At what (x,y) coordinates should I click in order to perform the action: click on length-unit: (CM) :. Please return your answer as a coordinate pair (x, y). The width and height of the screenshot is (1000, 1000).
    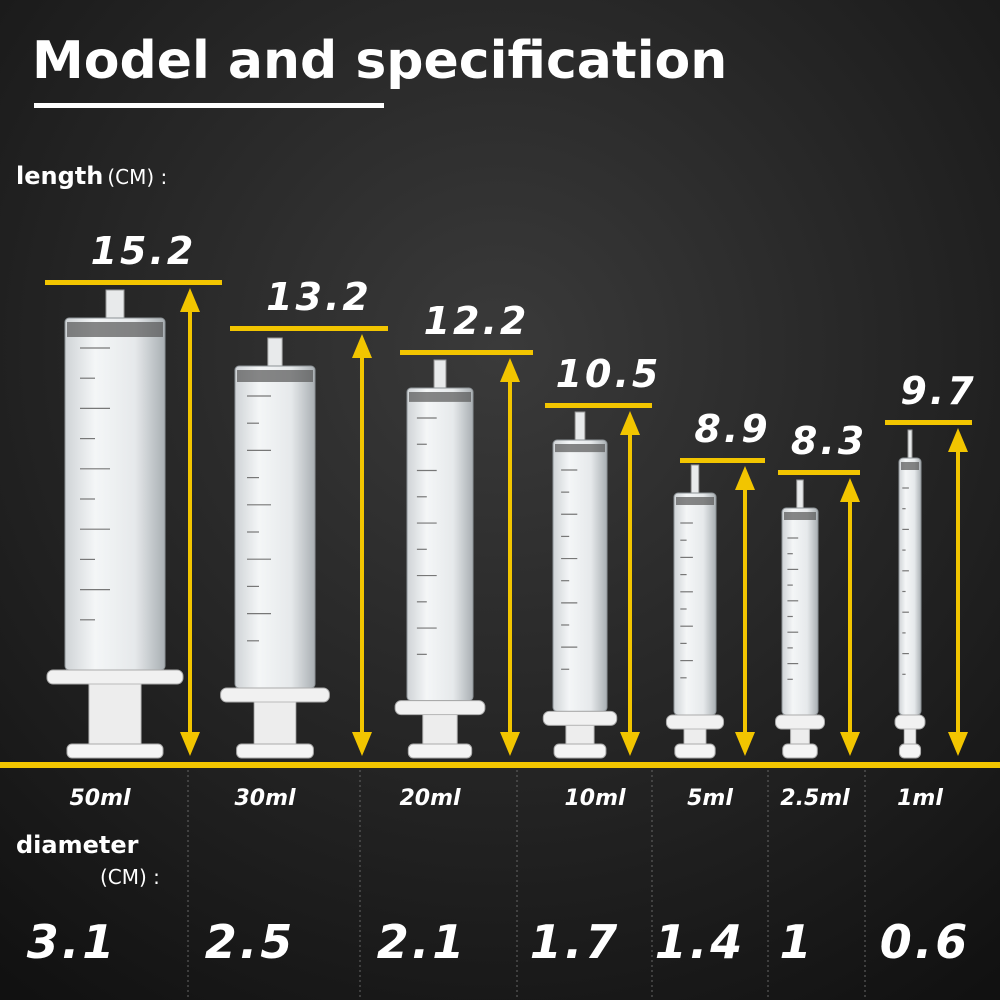
    Looking at the image, I should click on (137, 177).